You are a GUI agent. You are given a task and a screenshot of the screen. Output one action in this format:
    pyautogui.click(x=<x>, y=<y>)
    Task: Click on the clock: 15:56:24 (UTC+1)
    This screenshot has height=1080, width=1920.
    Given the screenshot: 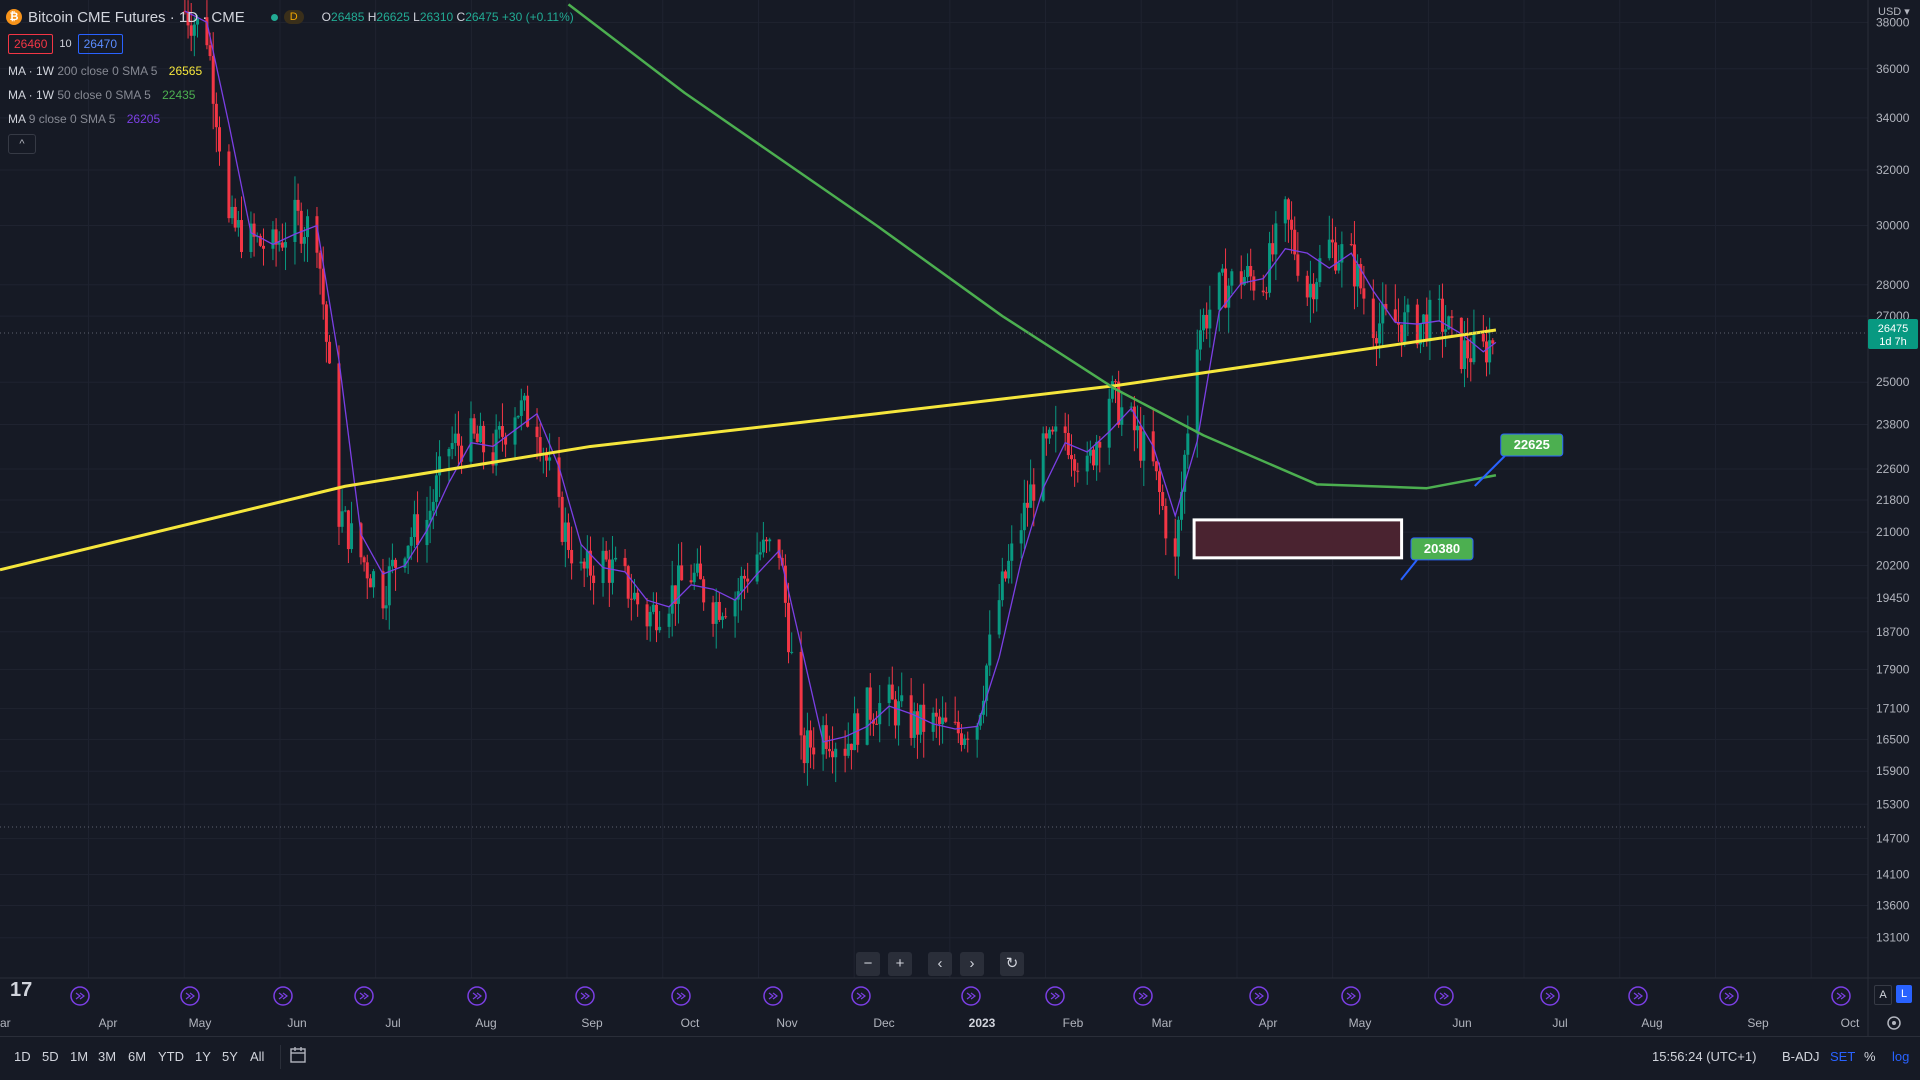 What is the action you would take?
    pyautogui.click(x=1704, y=1056)
    